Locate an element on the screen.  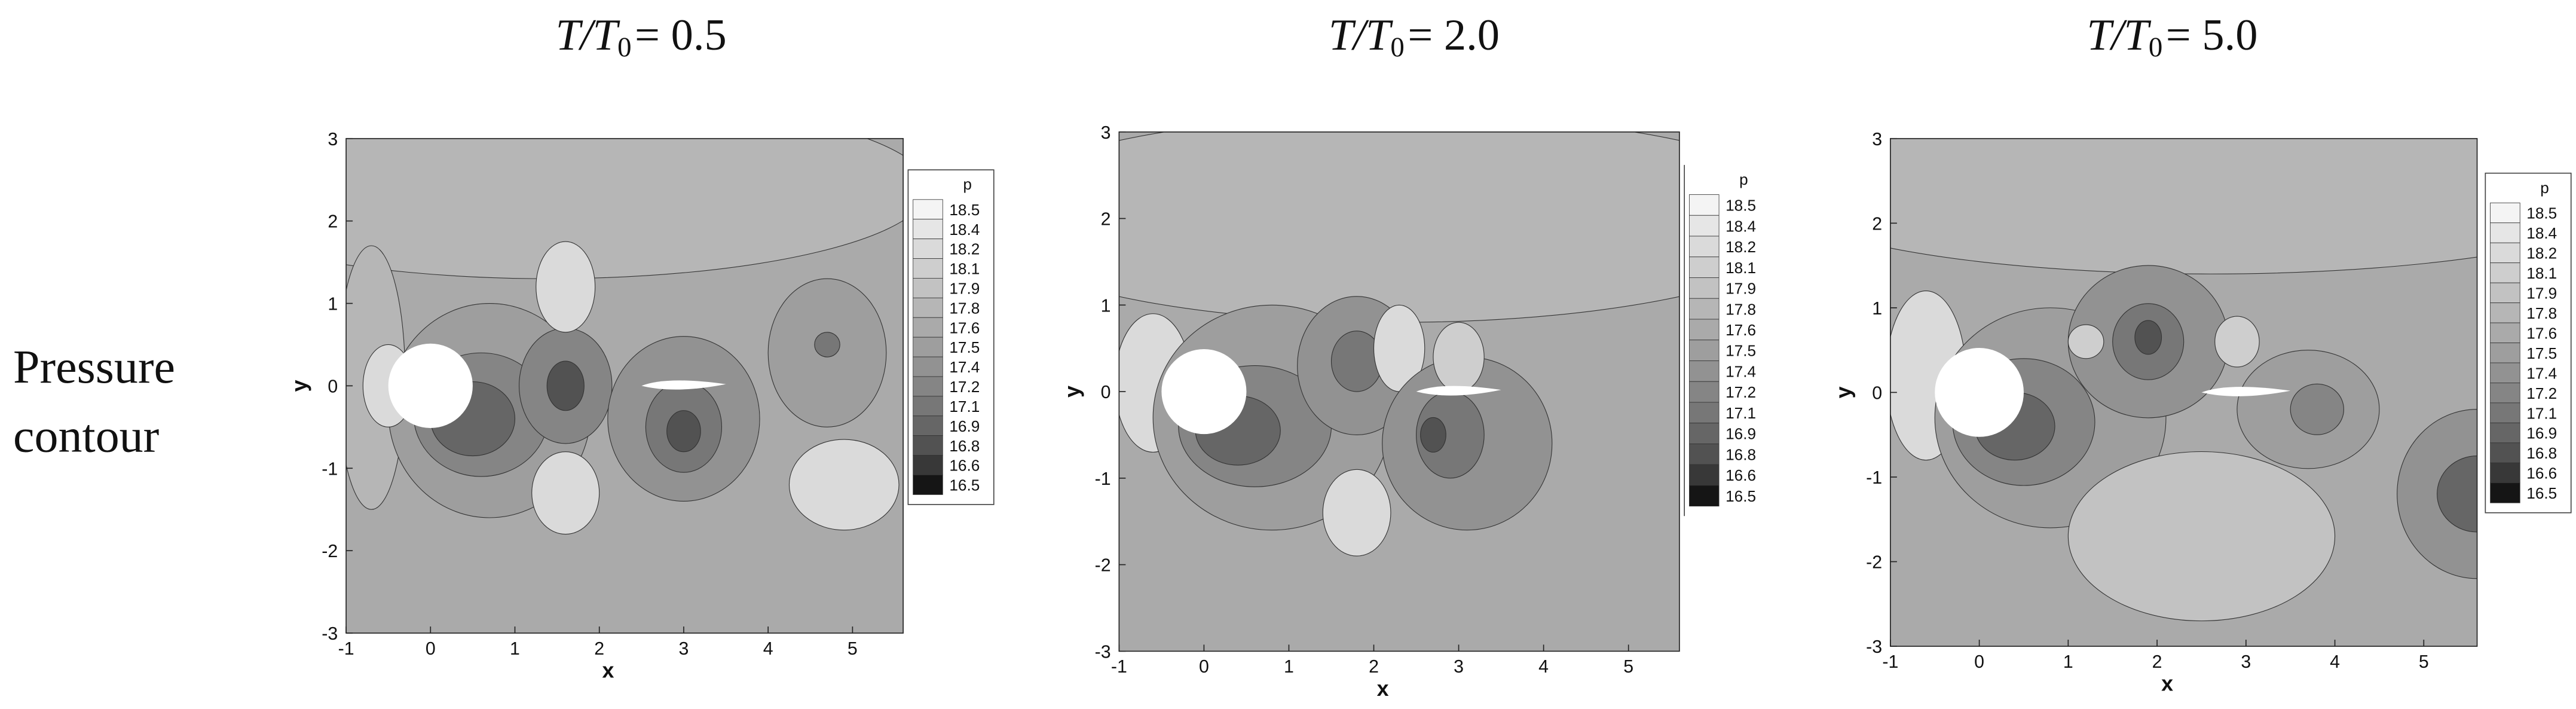
x-tick-label: 0 is located at coordinates (431, 649).